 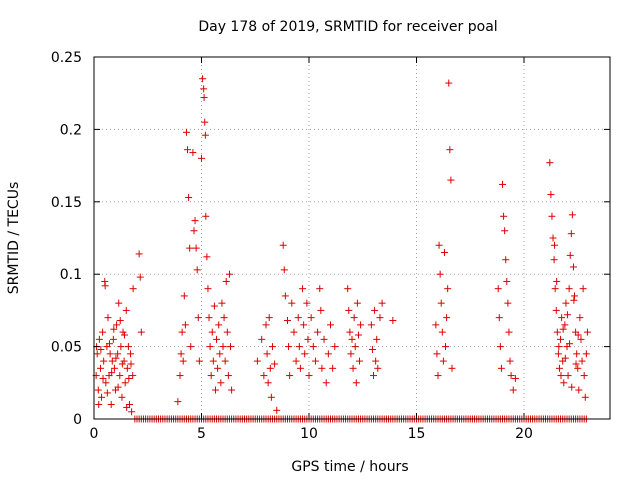 I want to click on y-tick-label: 0.1, so click(x=71, y=275).